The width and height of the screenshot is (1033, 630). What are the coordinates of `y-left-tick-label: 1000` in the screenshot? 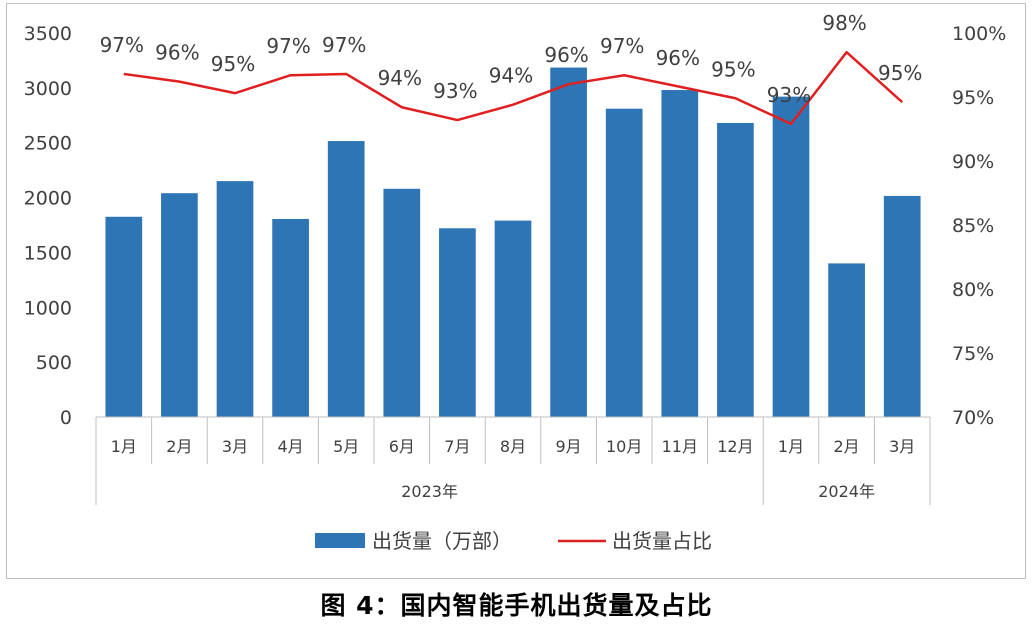 It's located at (48, 308).